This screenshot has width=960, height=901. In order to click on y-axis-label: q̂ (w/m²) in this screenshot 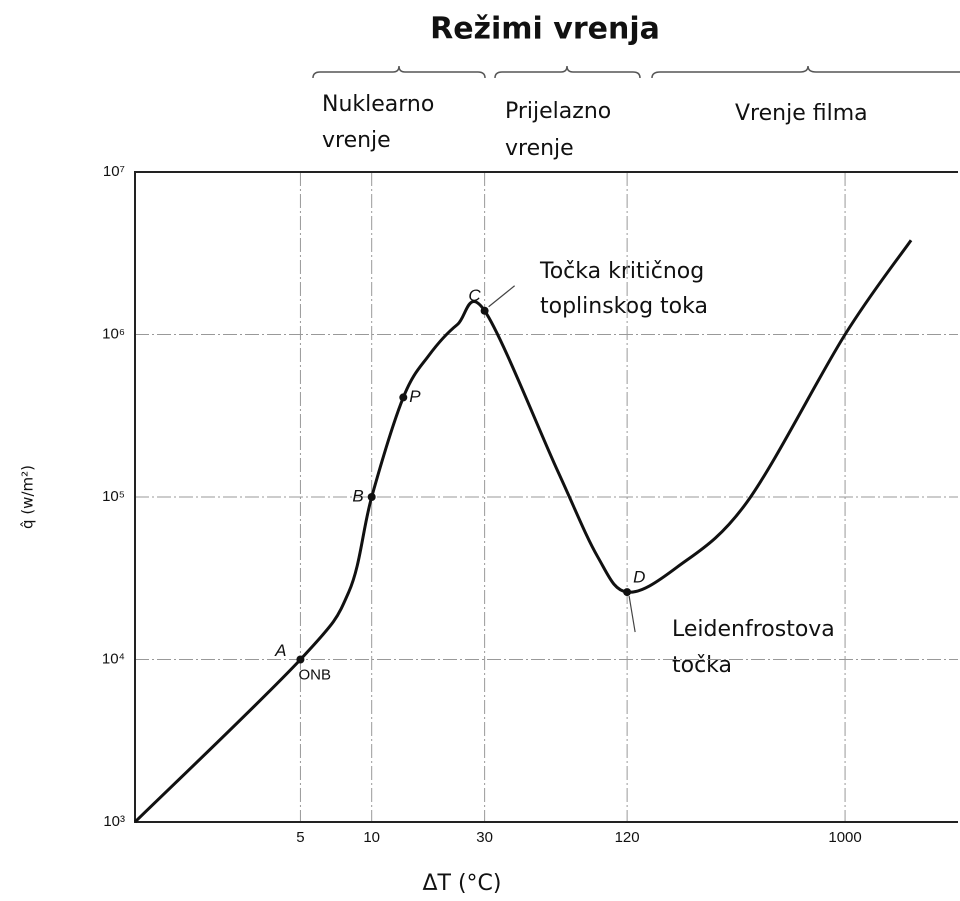, I will do `click(28, 497)`.